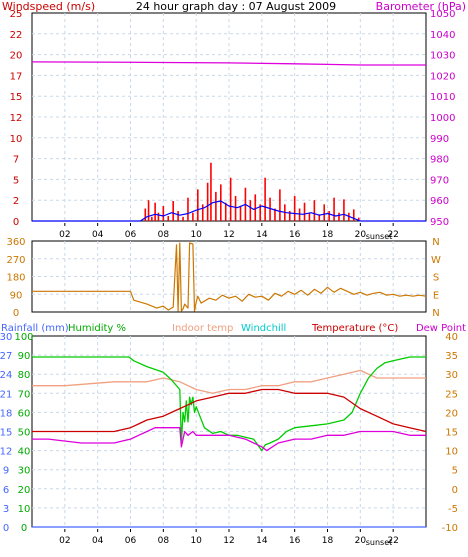 This screenshot has width=468, height=557. What do you see at coordinates (16, 76) in the screenshot?
I see `windspeed-tick-label: 17` at bounding box center [16, 76].